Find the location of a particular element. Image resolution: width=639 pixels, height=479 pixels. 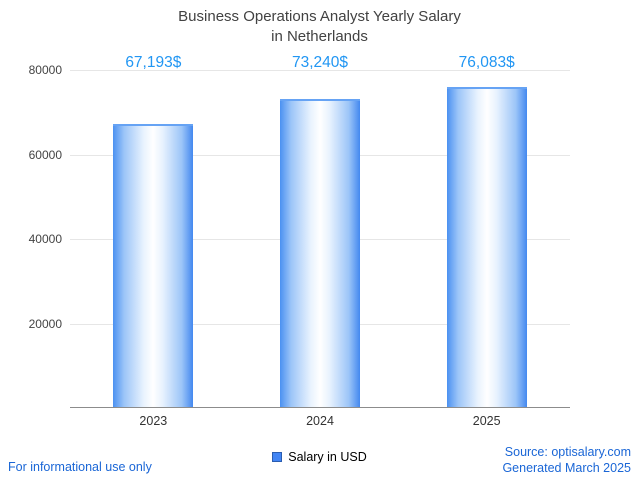

y-tick-label: 60000 is located at coordinates (45, 154).